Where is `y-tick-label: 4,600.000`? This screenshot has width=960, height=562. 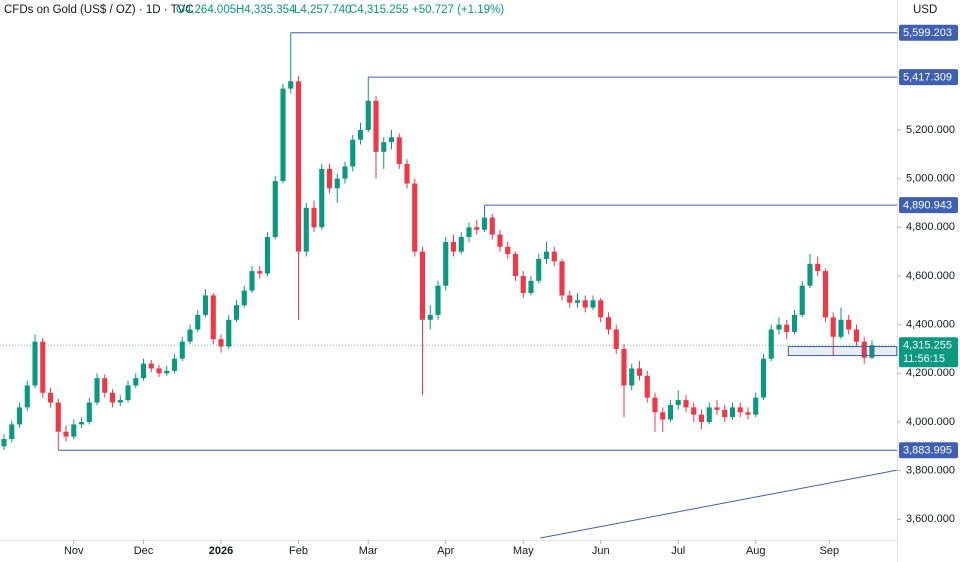 y-tick-label: 4,600.000 is located at coordinates (930, 276).